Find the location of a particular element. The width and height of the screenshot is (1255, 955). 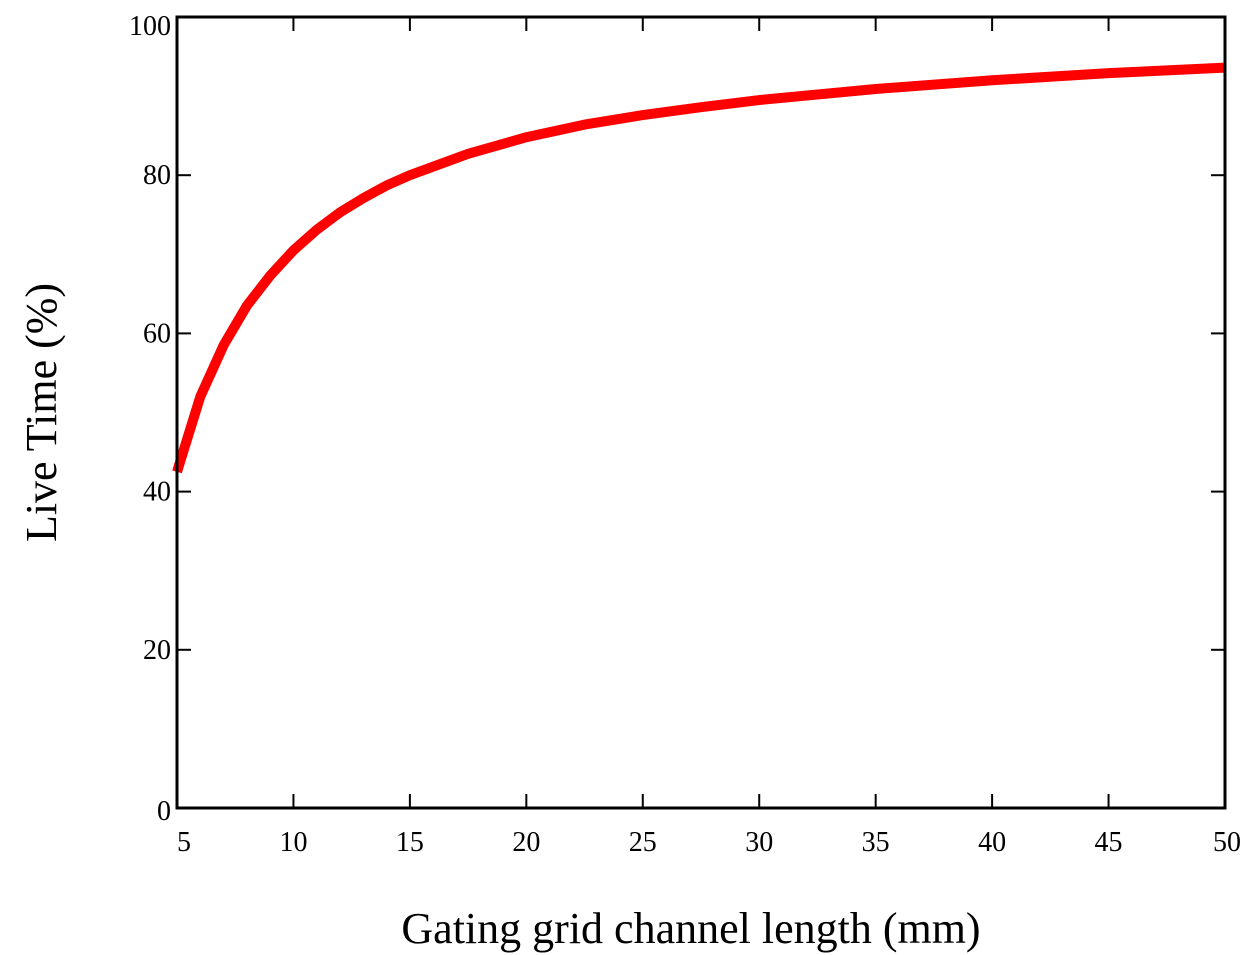

x-tick-label: 20 is located at coordinates (526, 842).